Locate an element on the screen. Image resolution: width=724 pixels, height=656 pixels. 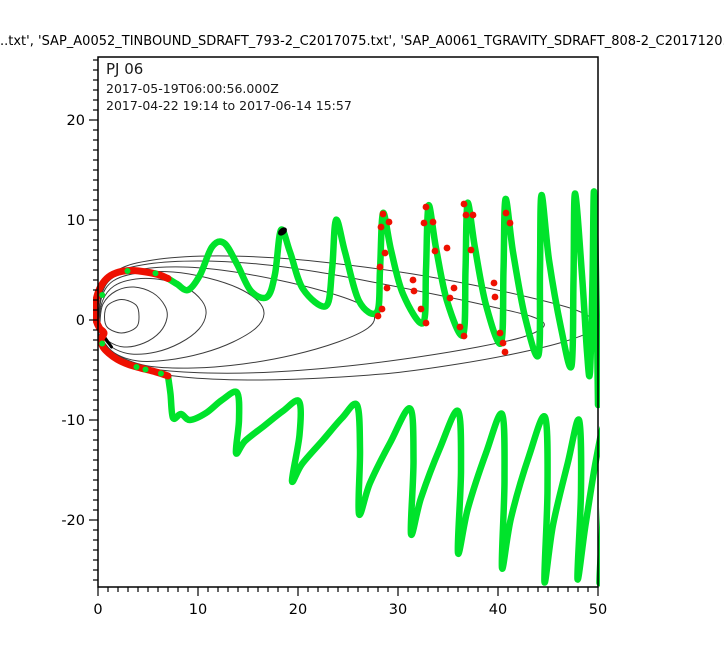
x-tick-label: 50 is located at coordinates (598, 610).